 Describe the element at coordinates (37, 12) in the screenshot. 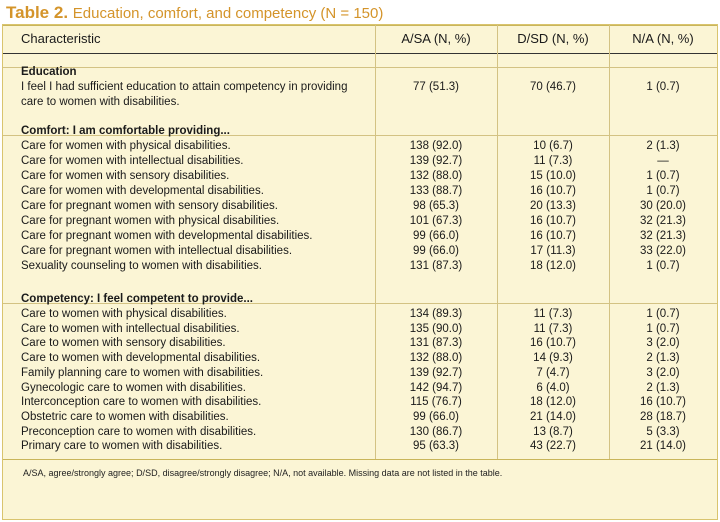

I see `table-number: Table 2.` at that location.